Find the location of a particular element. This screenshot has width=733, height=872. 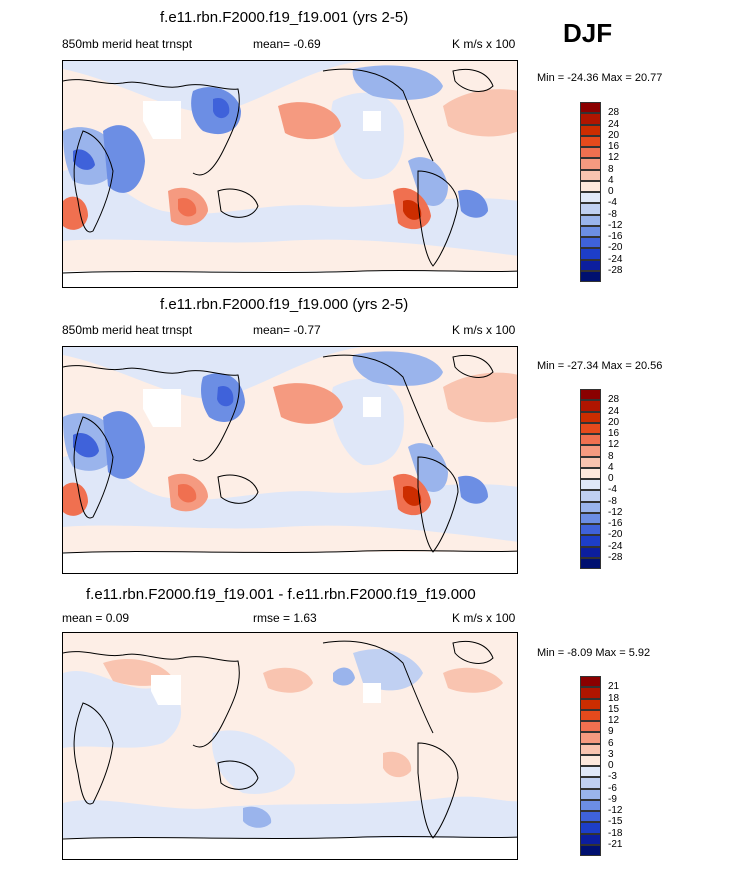

colorbar-tick-label: 24 is located at coordinates (614, 124).